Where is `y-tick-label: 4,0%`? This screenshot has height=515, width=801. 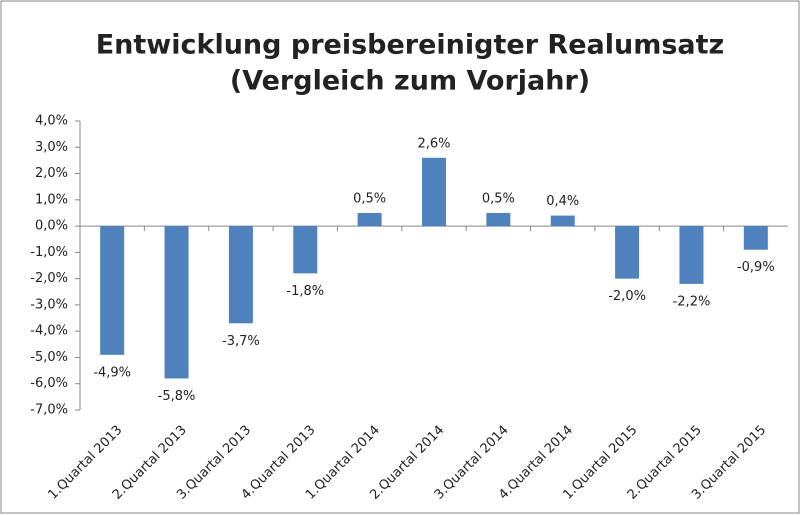 y-tick-label: 4,0% is located at coordinates (51, 121).